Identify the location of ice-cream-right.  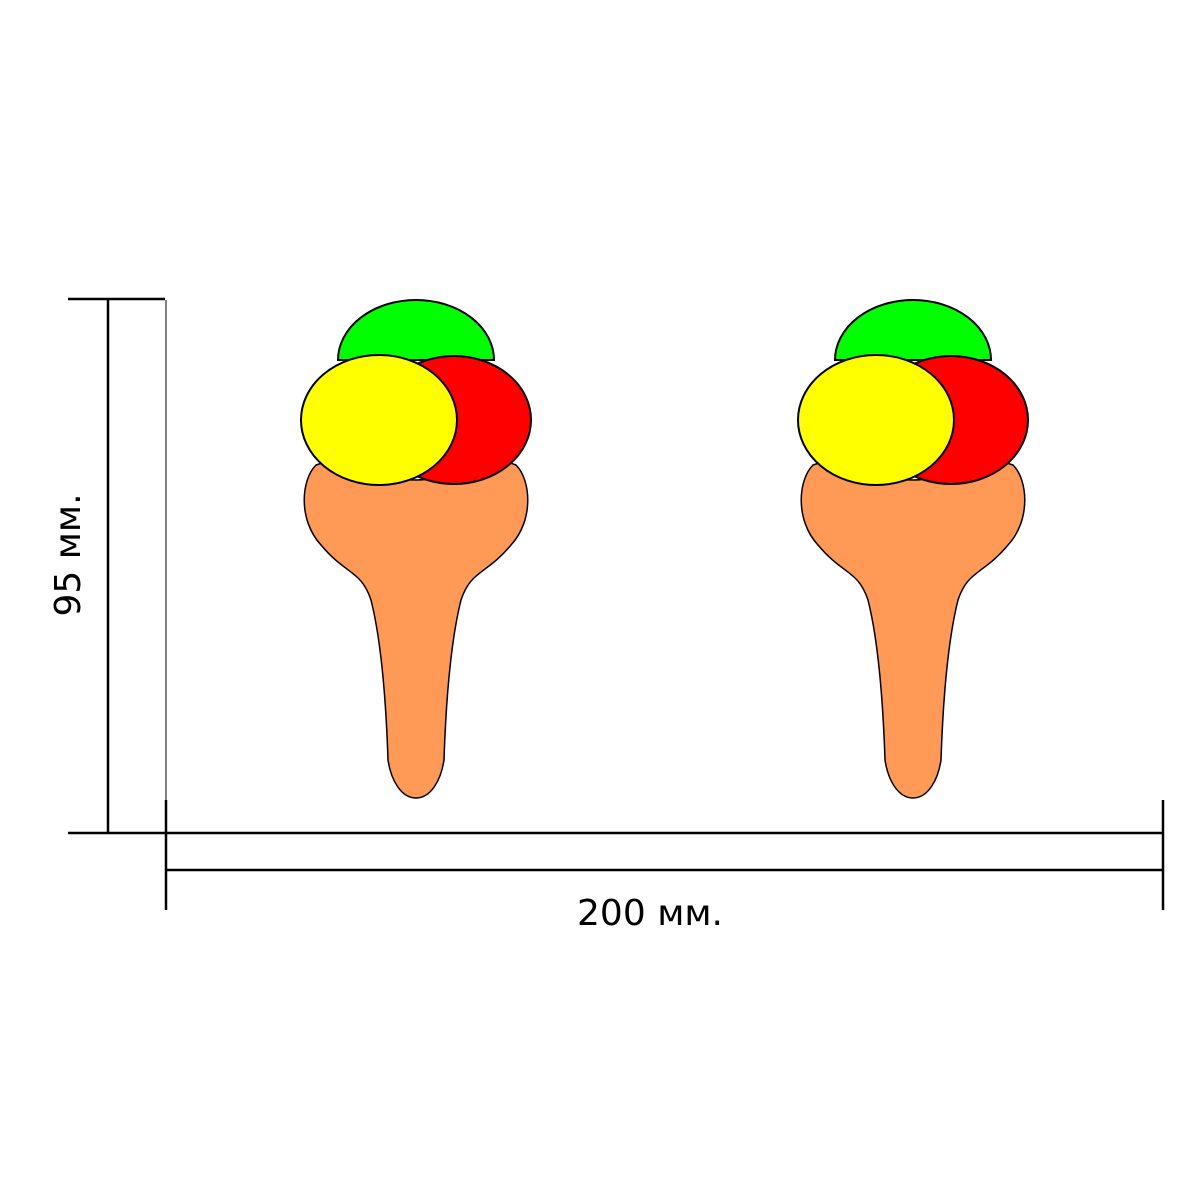
(913, 549).